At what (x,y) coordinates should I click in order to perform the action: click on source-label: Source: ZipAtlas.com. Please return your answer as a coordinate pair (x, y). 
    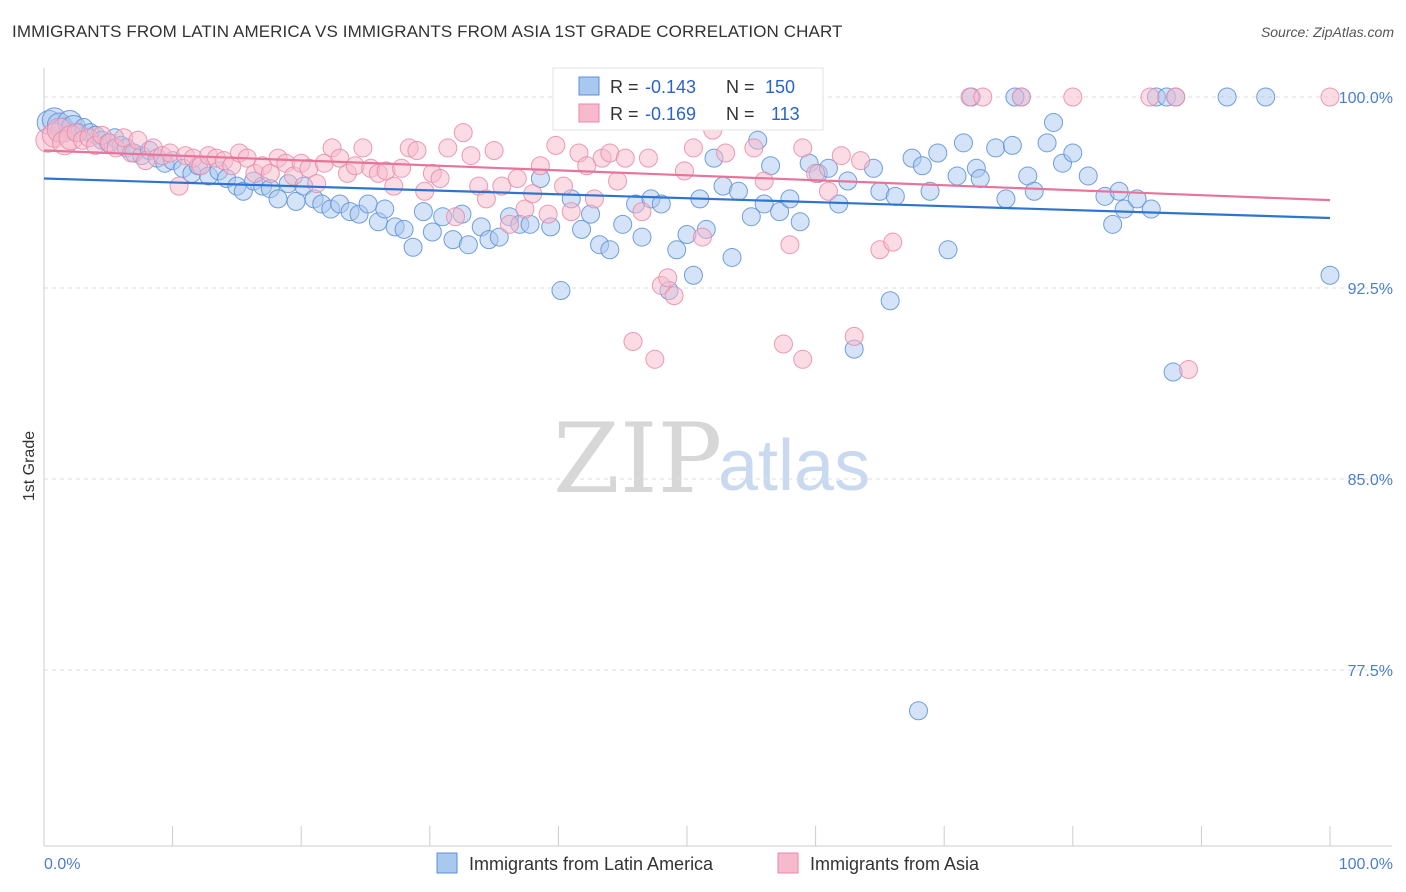
    Looking at the image, I should click on (1327, 32).